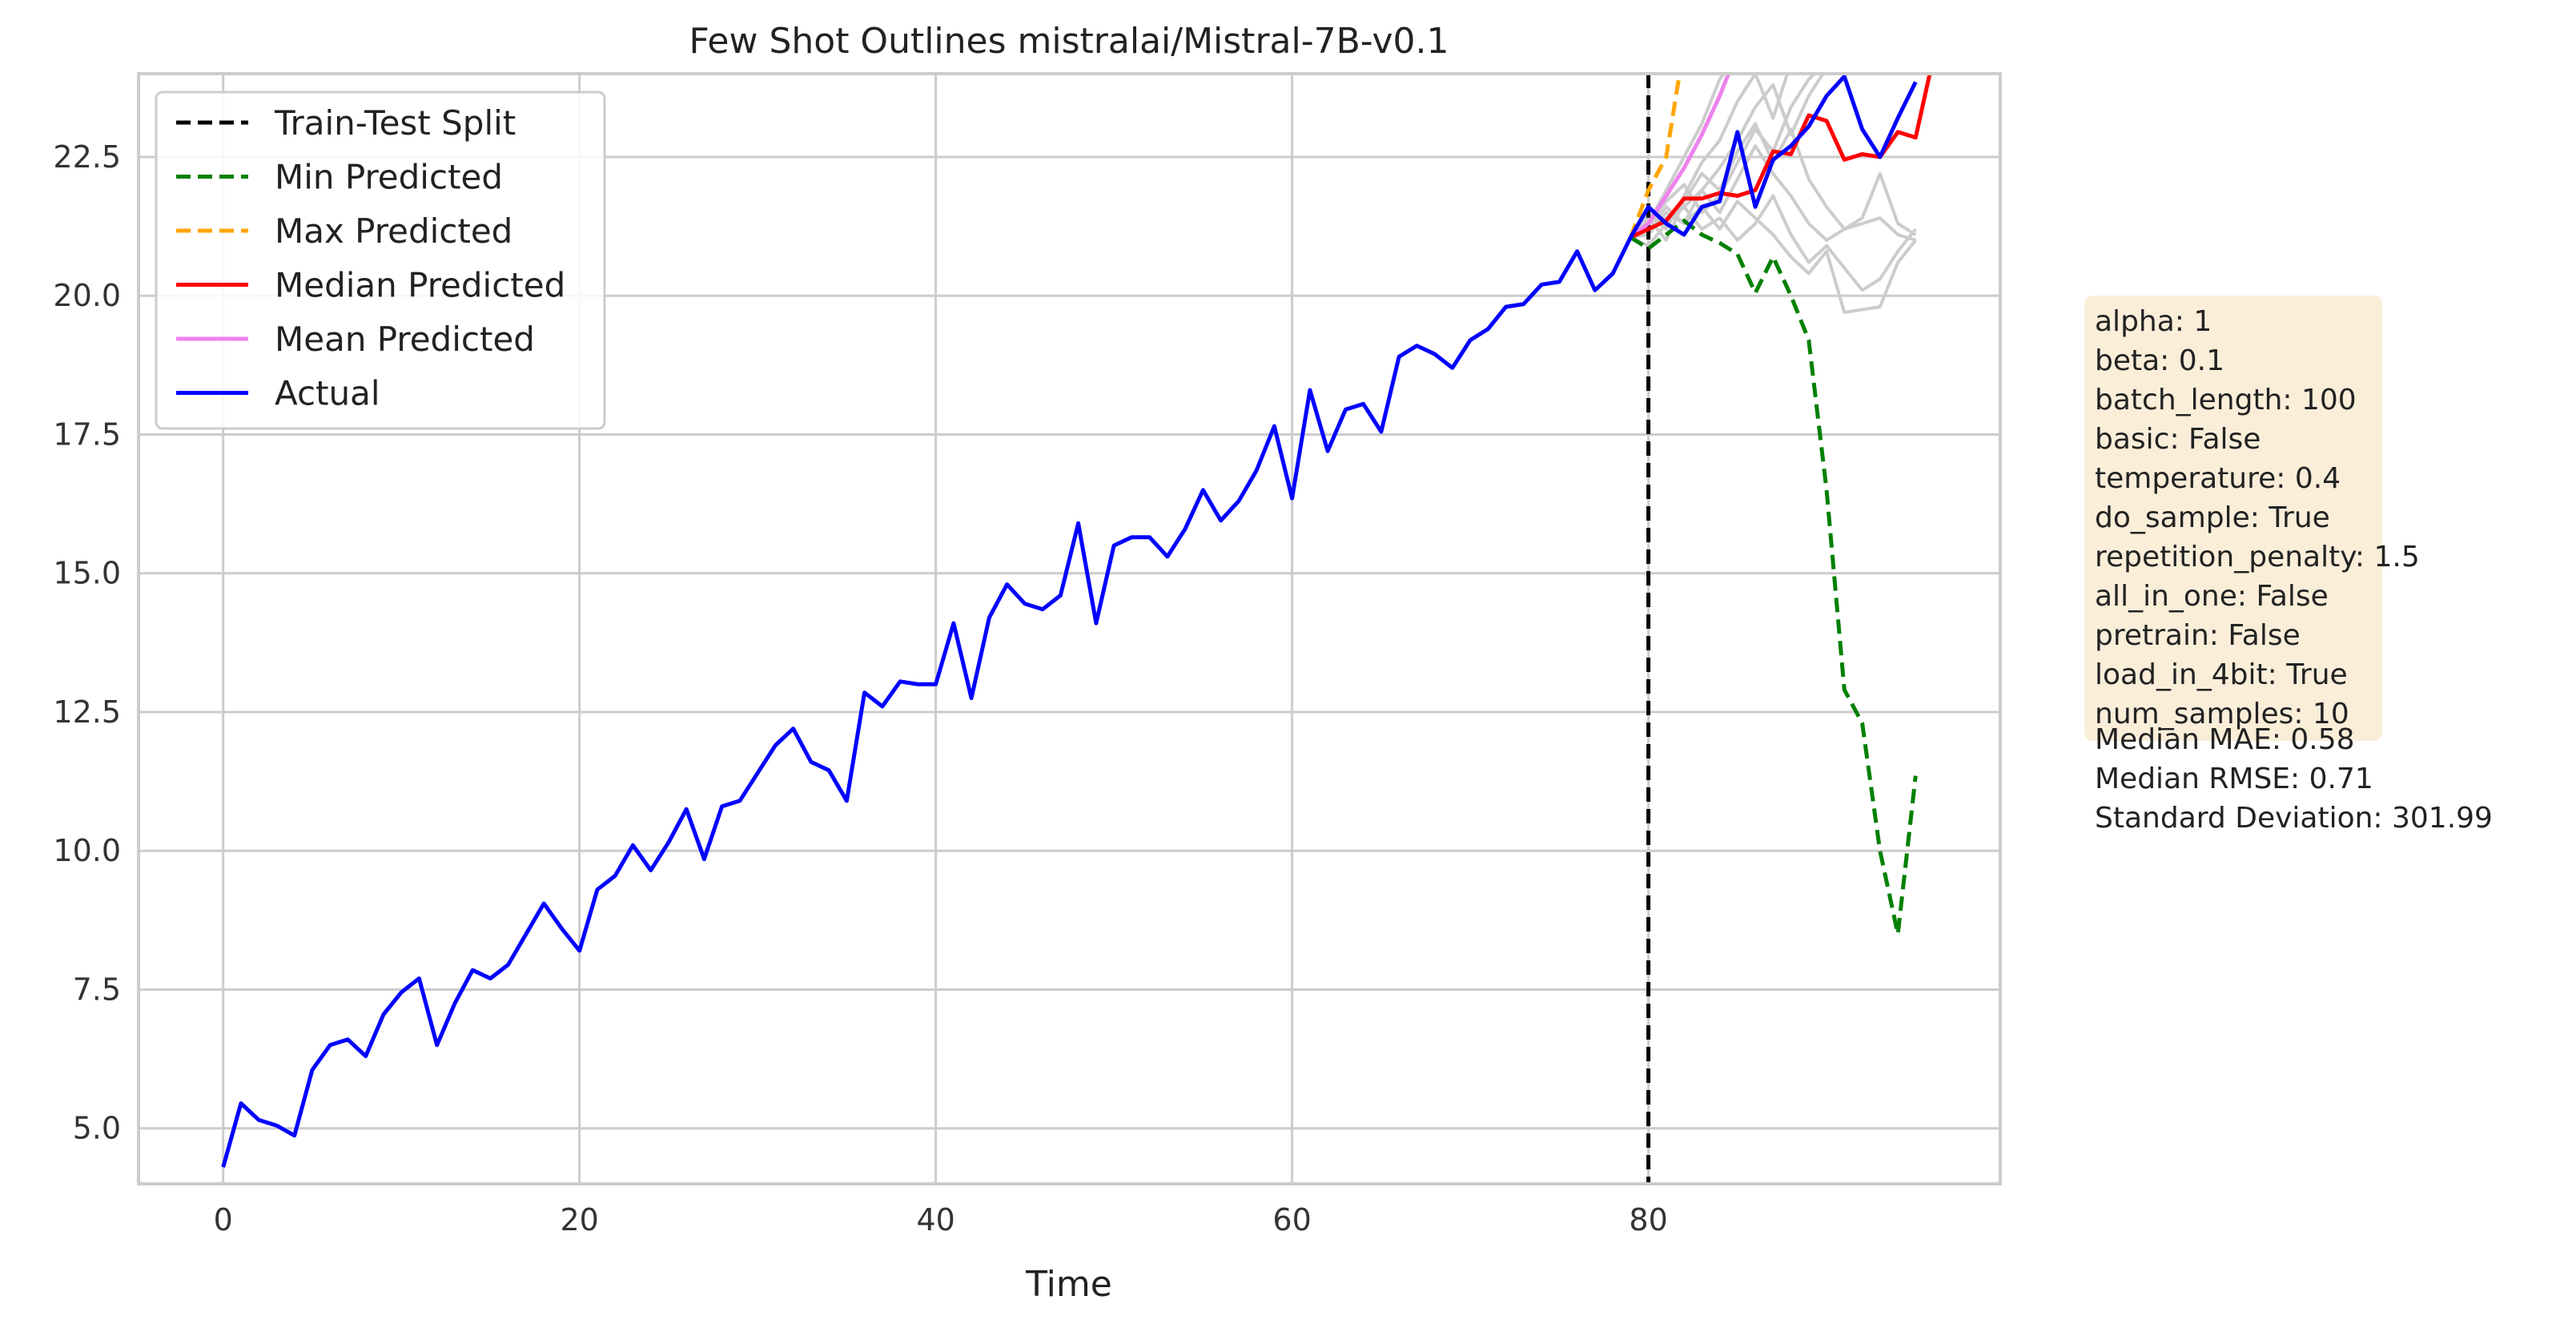  I want to click on y-tick-label: 20.0, so click(87, 295).